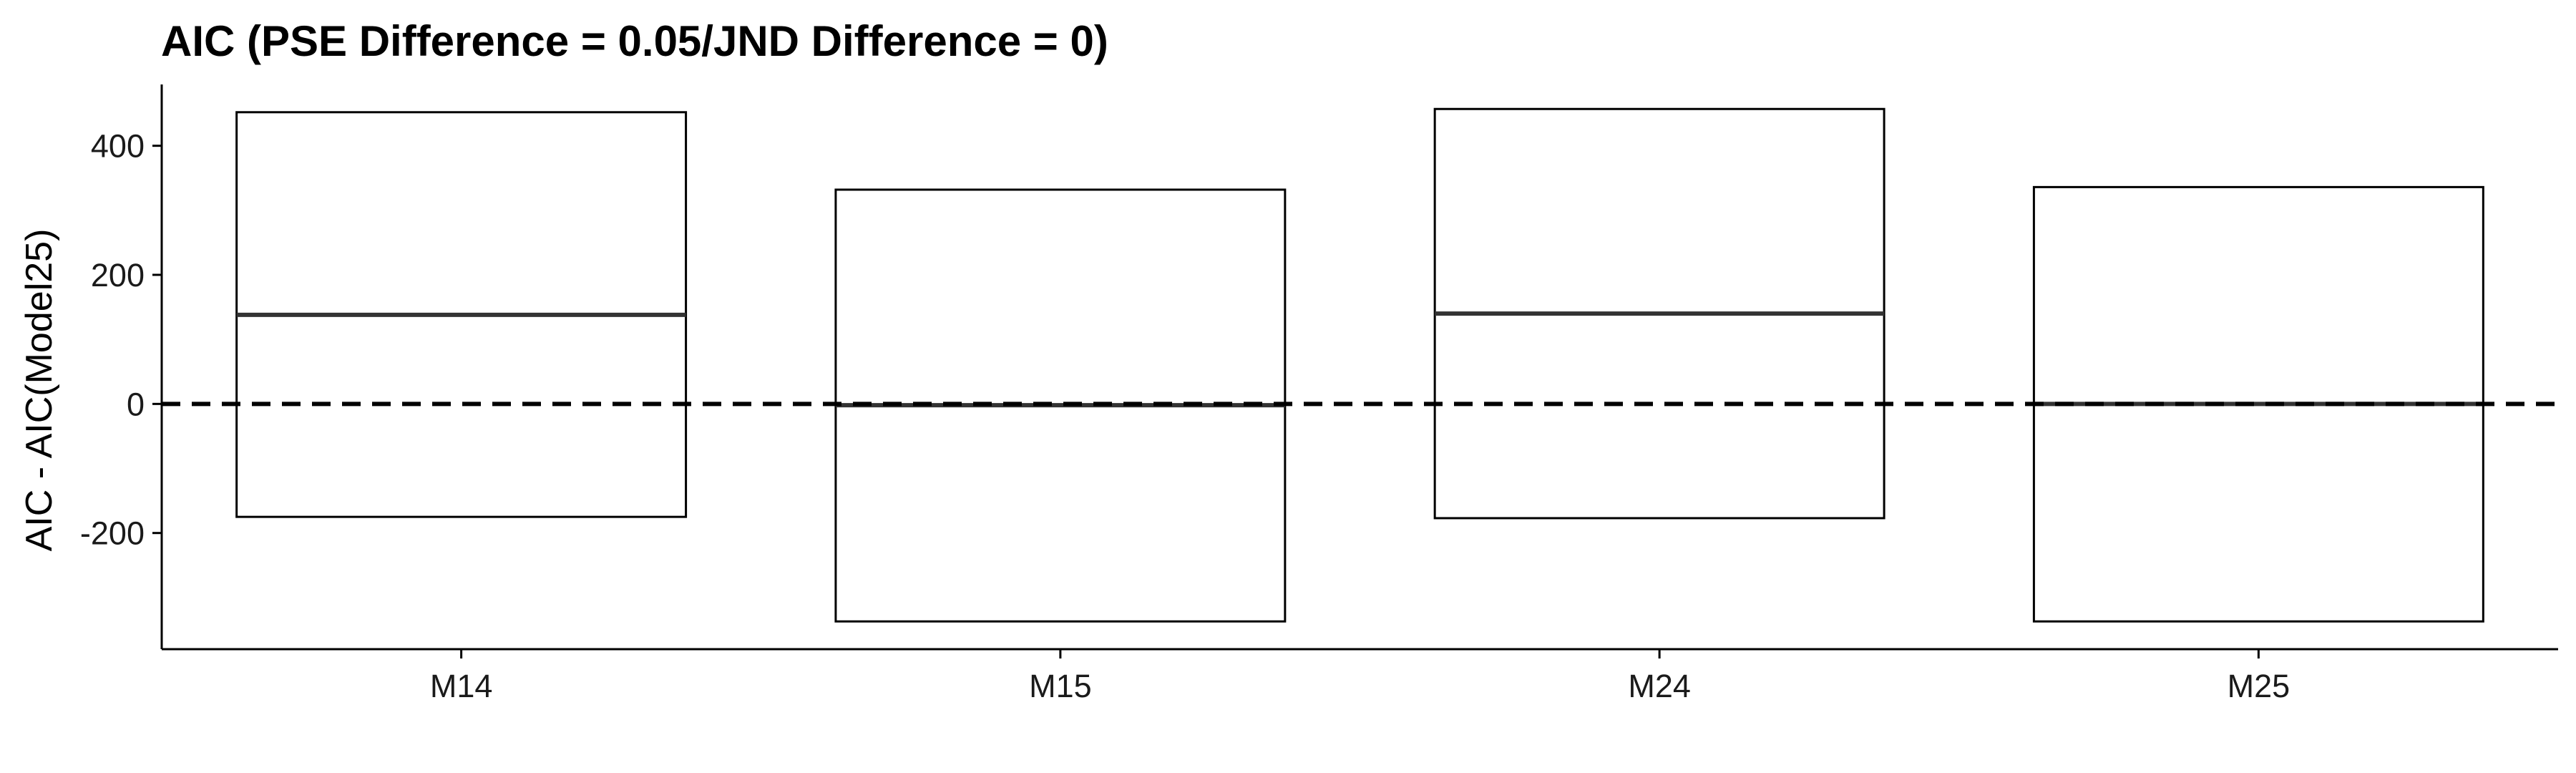 The width and height of the screenshot is (2576, 773). Describe the element at coordinates (461, 314) in the screenshot. I see `box-m14` at that location.